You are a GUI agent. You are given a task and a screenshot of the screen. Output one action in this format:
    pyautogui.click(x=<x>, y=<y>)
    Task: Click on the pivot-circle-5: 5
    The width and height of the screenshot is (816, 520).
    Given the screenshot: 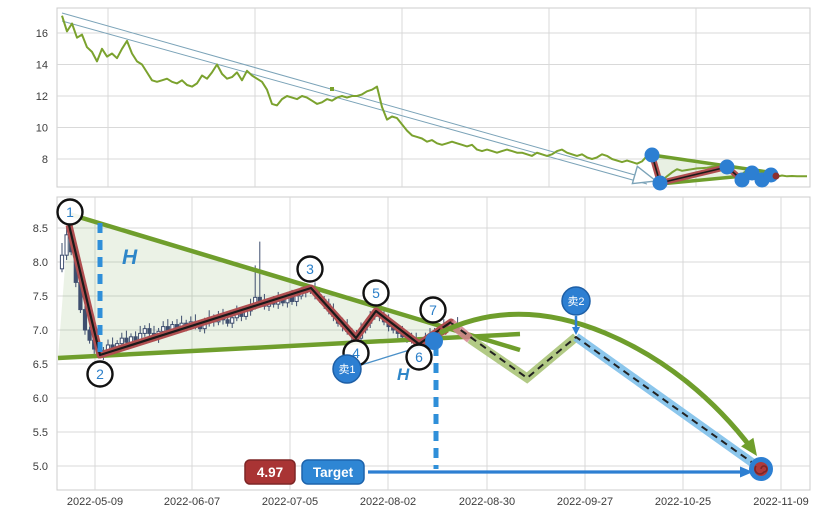 What is the action you would take?
    pyautogui.click(x=376, y=293)
    